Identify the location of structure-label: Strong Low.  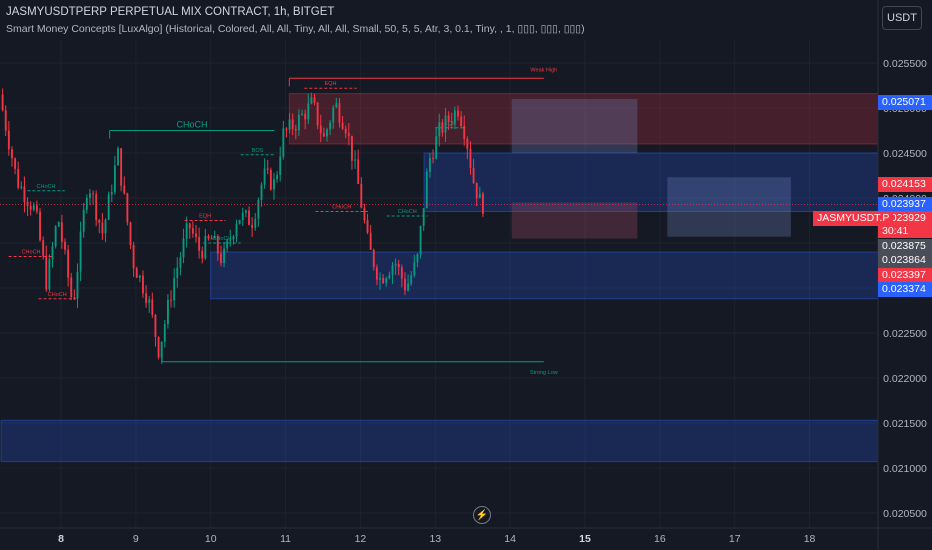
(544, 373).